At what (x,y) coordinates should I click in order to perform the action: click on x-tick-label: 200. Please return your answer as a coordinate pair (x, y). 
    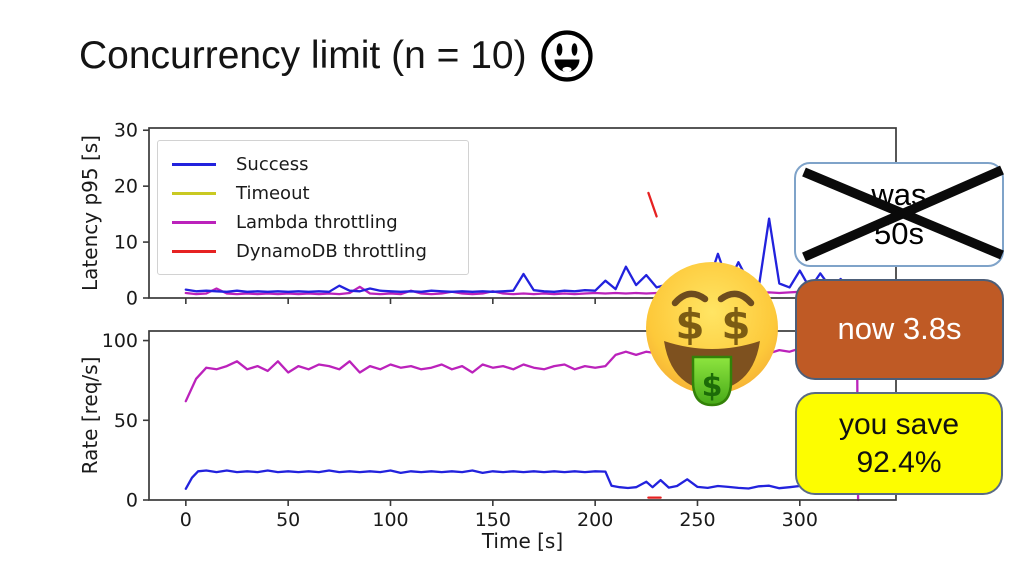
    Looking at the image, I should click on (595, 520).